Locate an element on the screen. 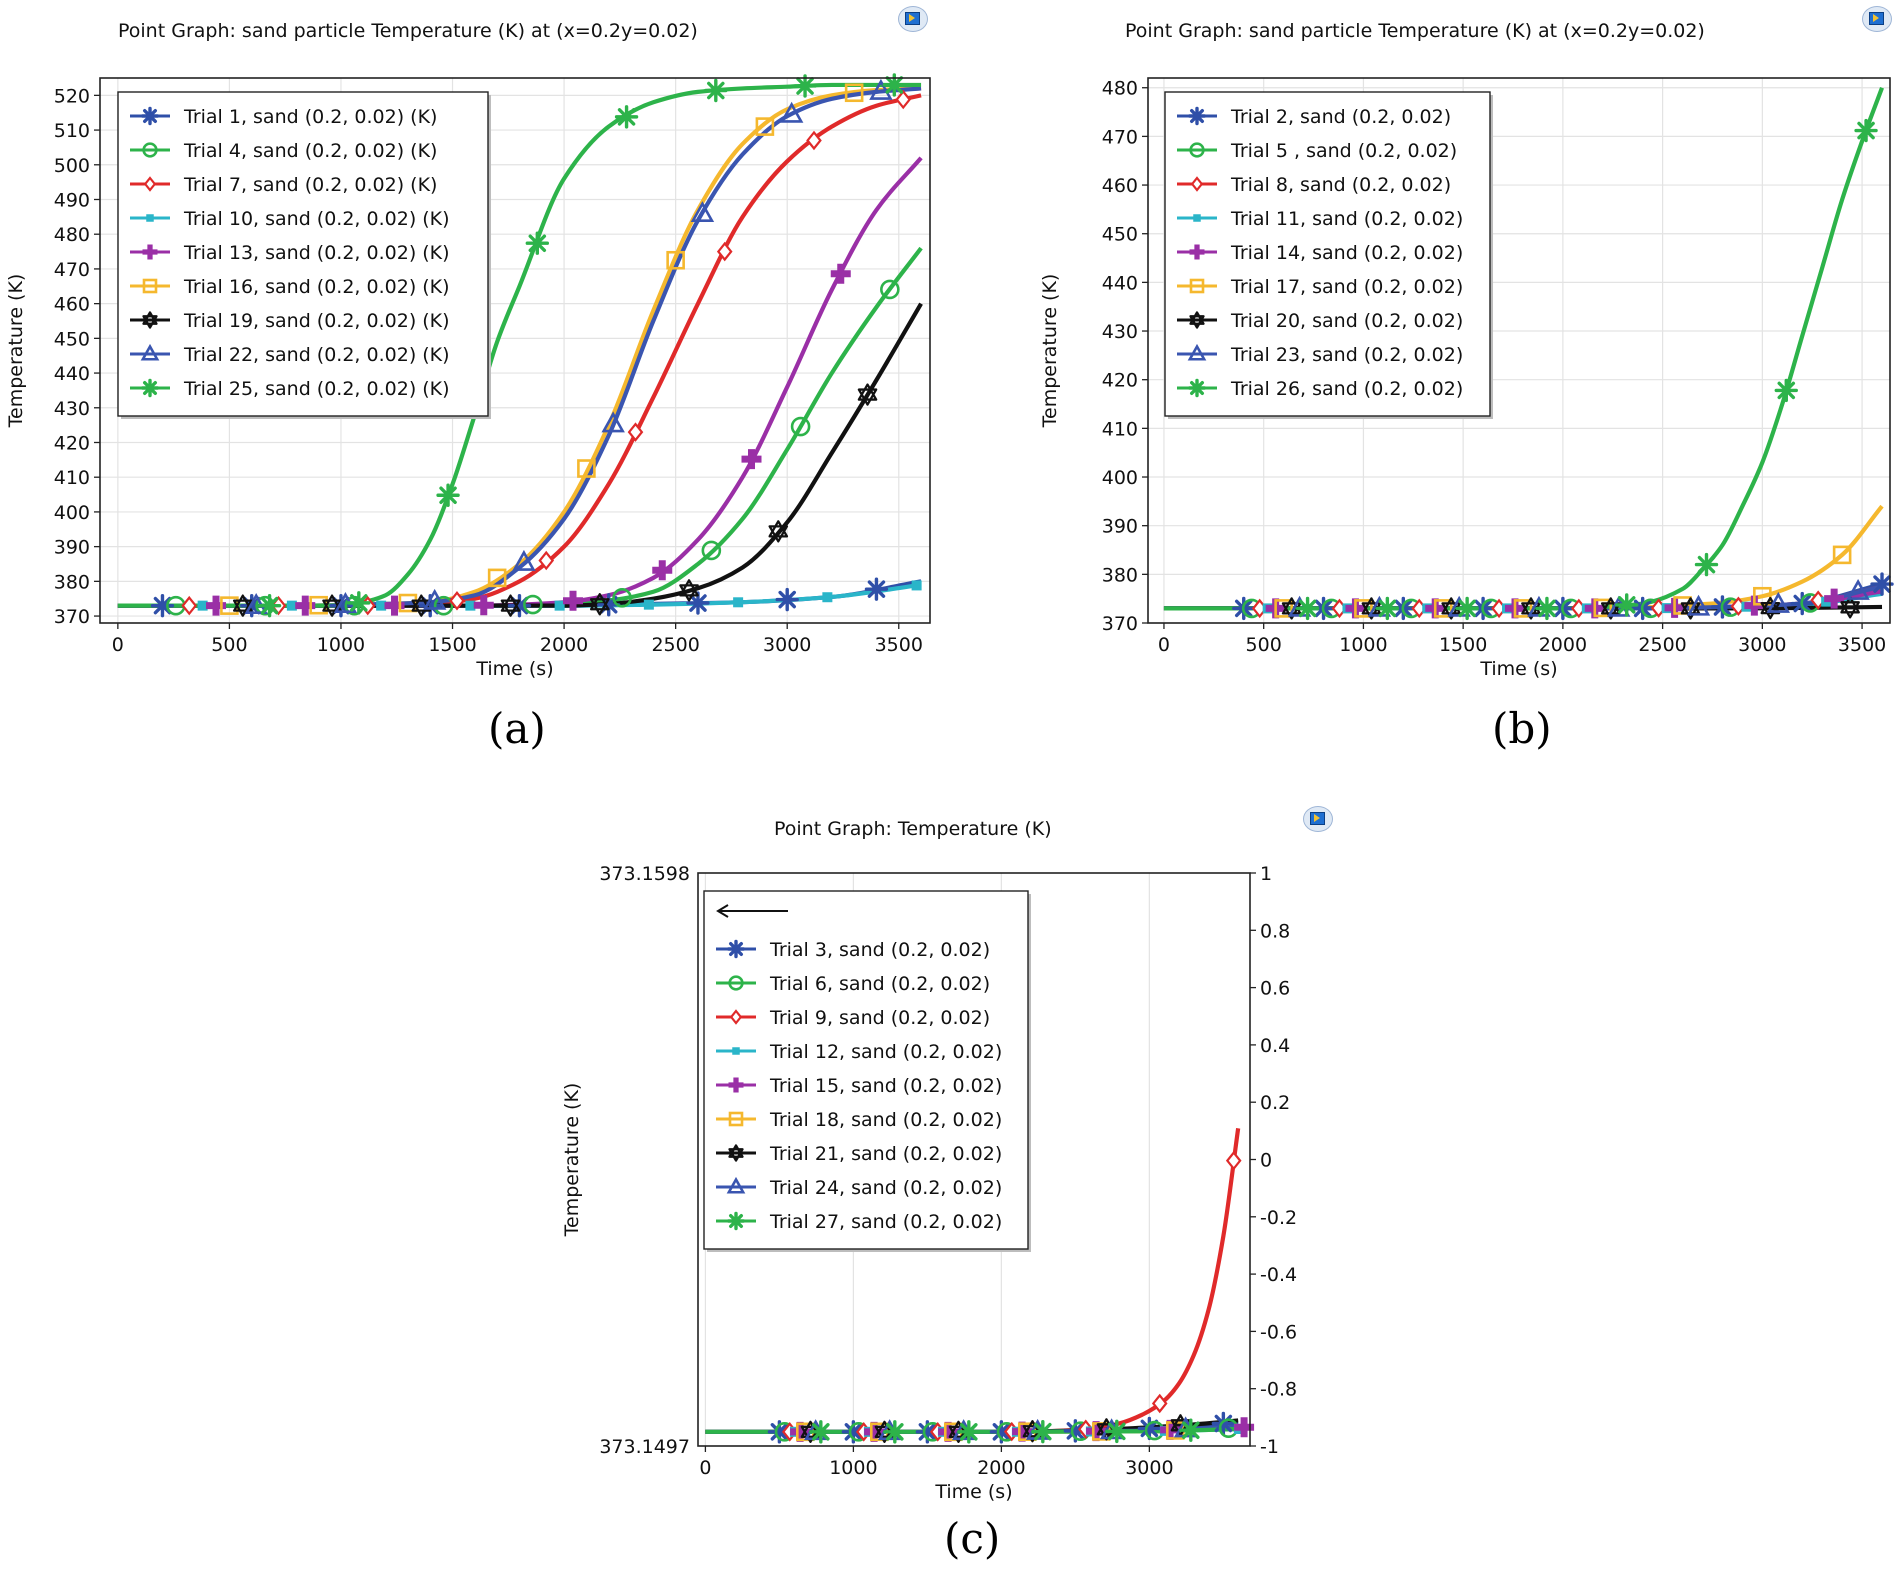  x-tick-label: 3500 is located at coordinates (1862, 645).